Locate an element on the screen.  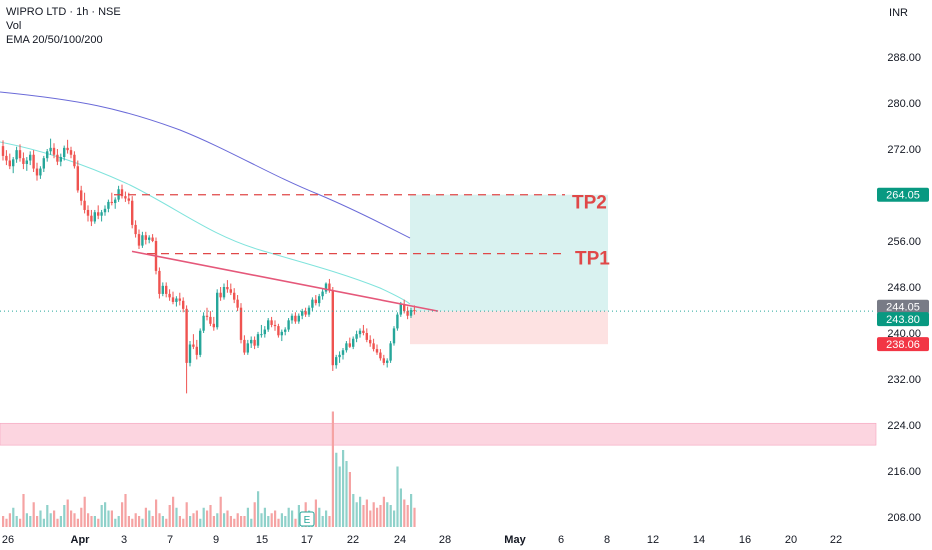
earnings-marker-text: E is located at coordinates (307, 520).